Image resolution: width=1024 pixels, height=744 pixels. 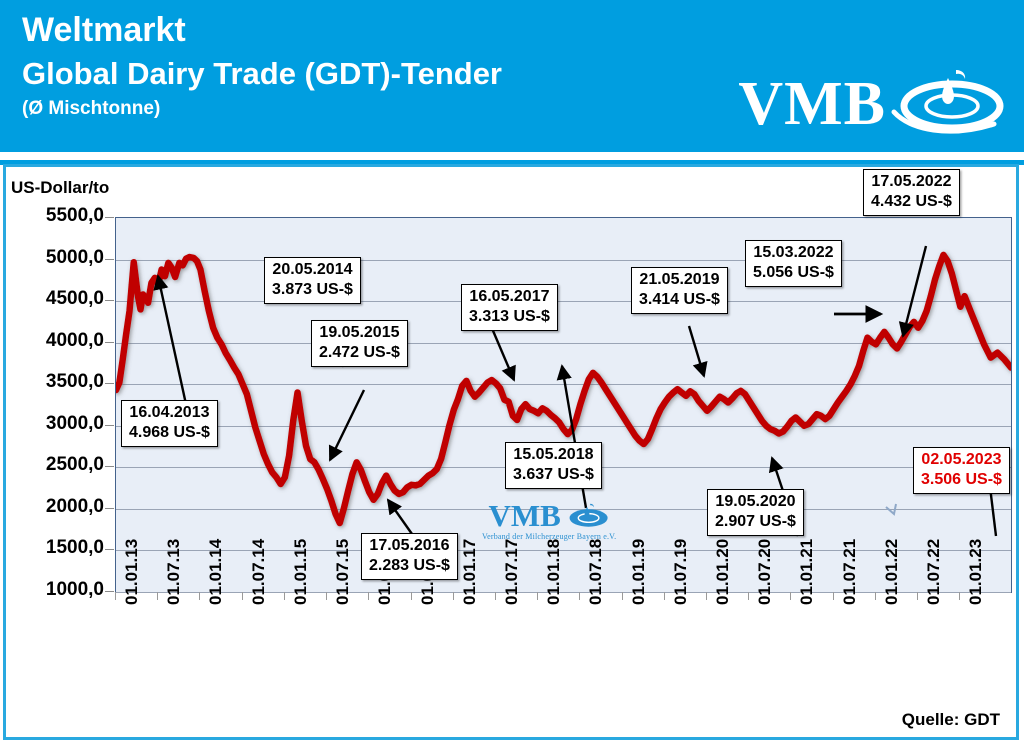 What do you see at coordinates (948, 101) in the screenshot?
I see `water-droplet-ripple-icon` at bounding box center [948, 101].